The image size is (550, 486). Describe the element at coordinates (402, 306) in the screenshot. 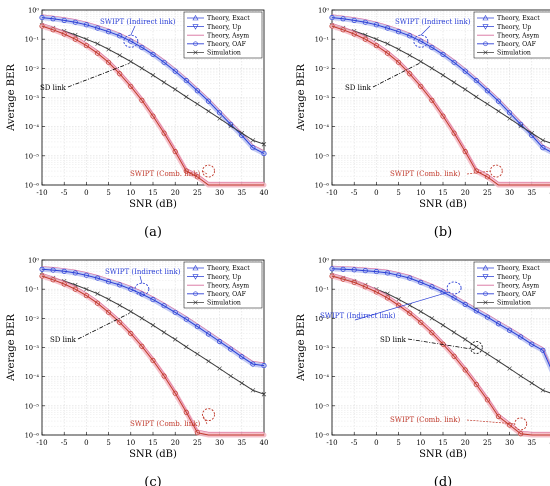

I see `annotation-arrow-indirect` at that location.